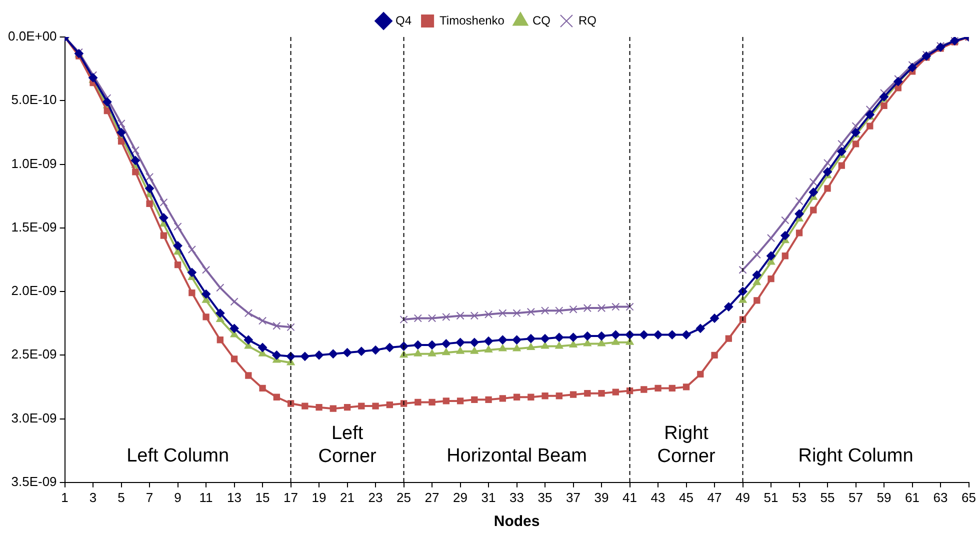 This screenshot has width=979, height=540. I want to click on legend-label: RQ, so click(587, 20).